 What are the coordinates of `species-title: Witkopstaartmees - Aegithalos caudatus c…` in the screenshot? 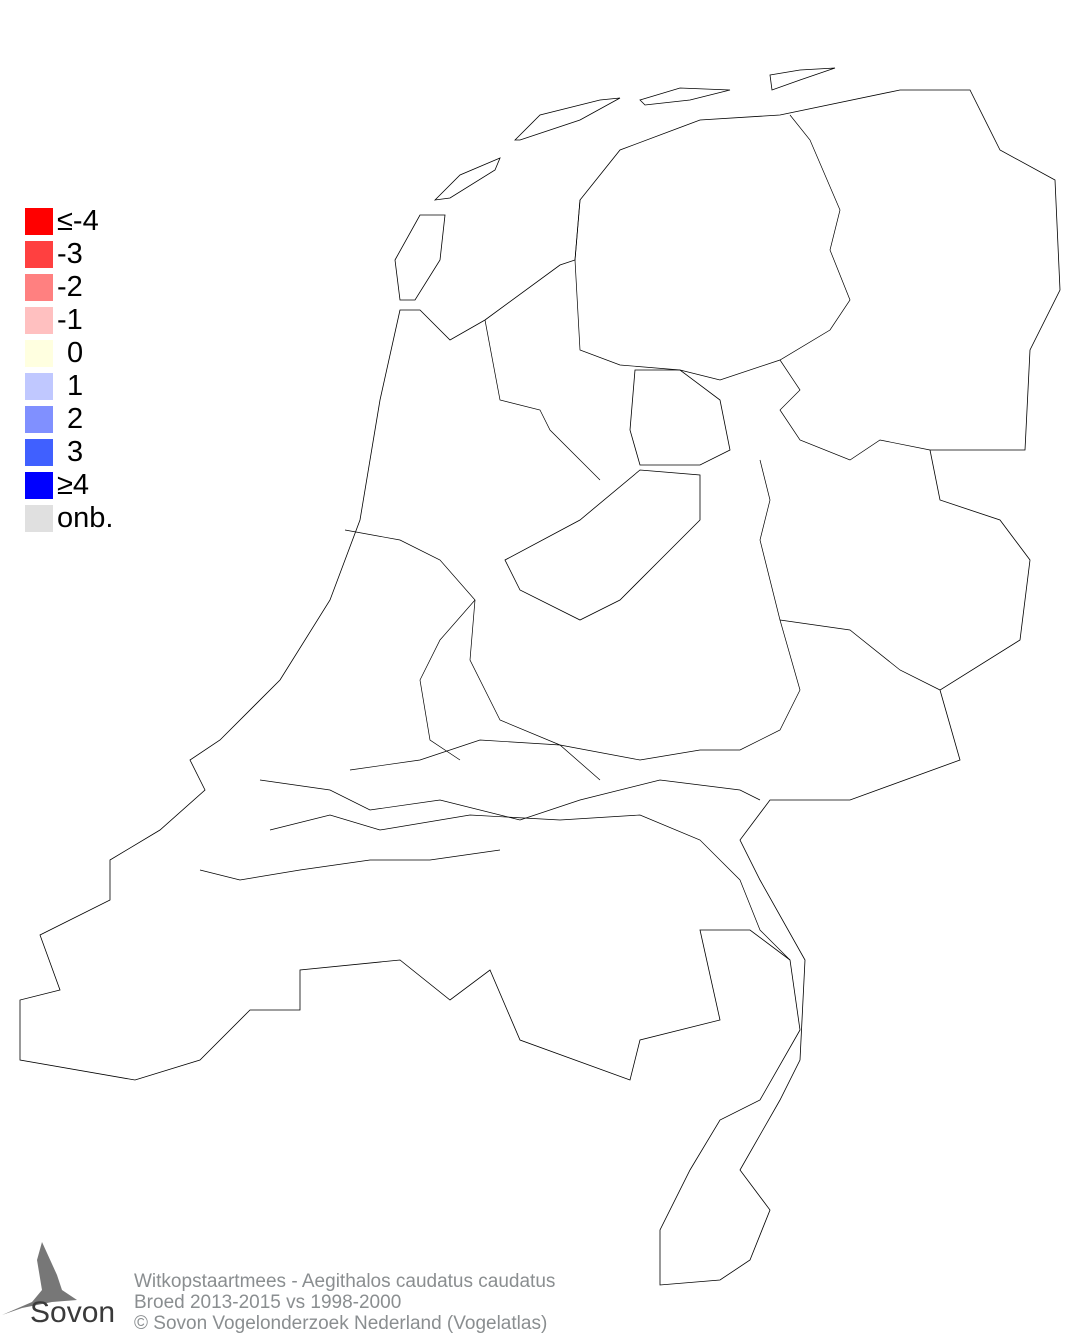 It's located at (345, 1281).